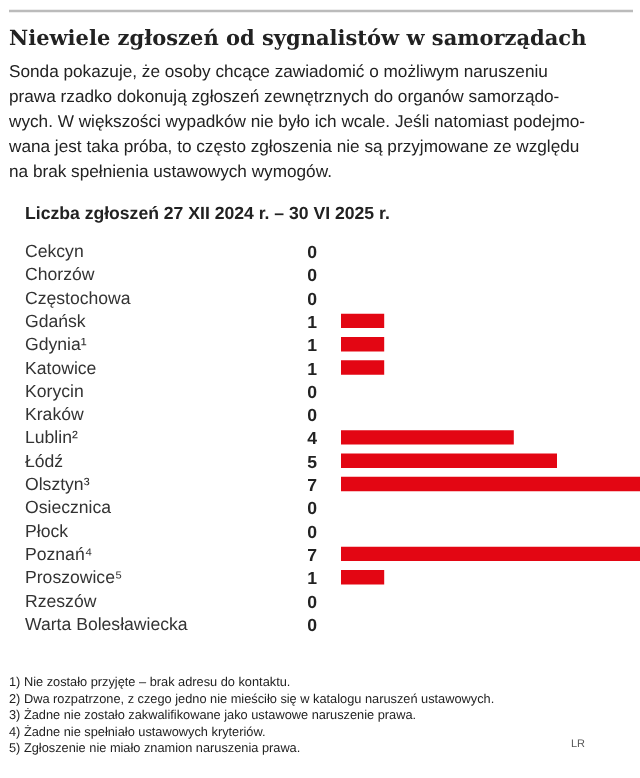 The height and width of the screenshot is (778, 640). Describe the element at coordinates (44, 460) in the screenshot. I see `y-tick-label: Łódź` at that location.